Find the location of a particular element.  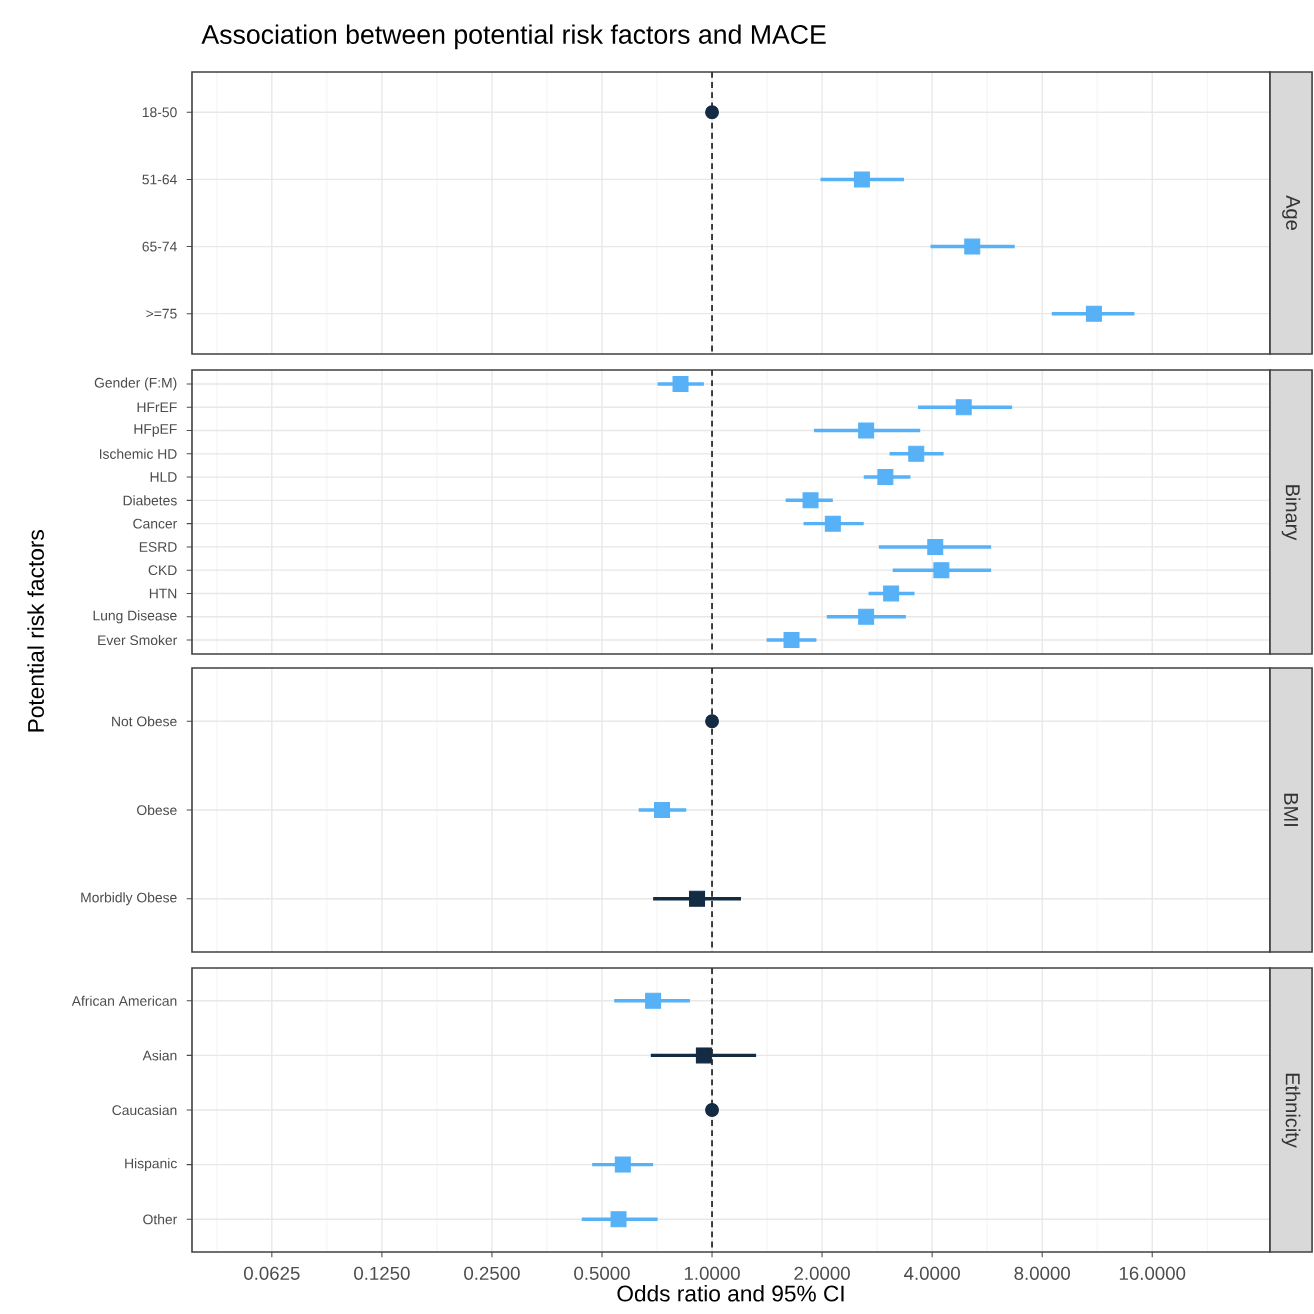

x-tick-label: 4.0000 is located at coordinates (932, 1273).